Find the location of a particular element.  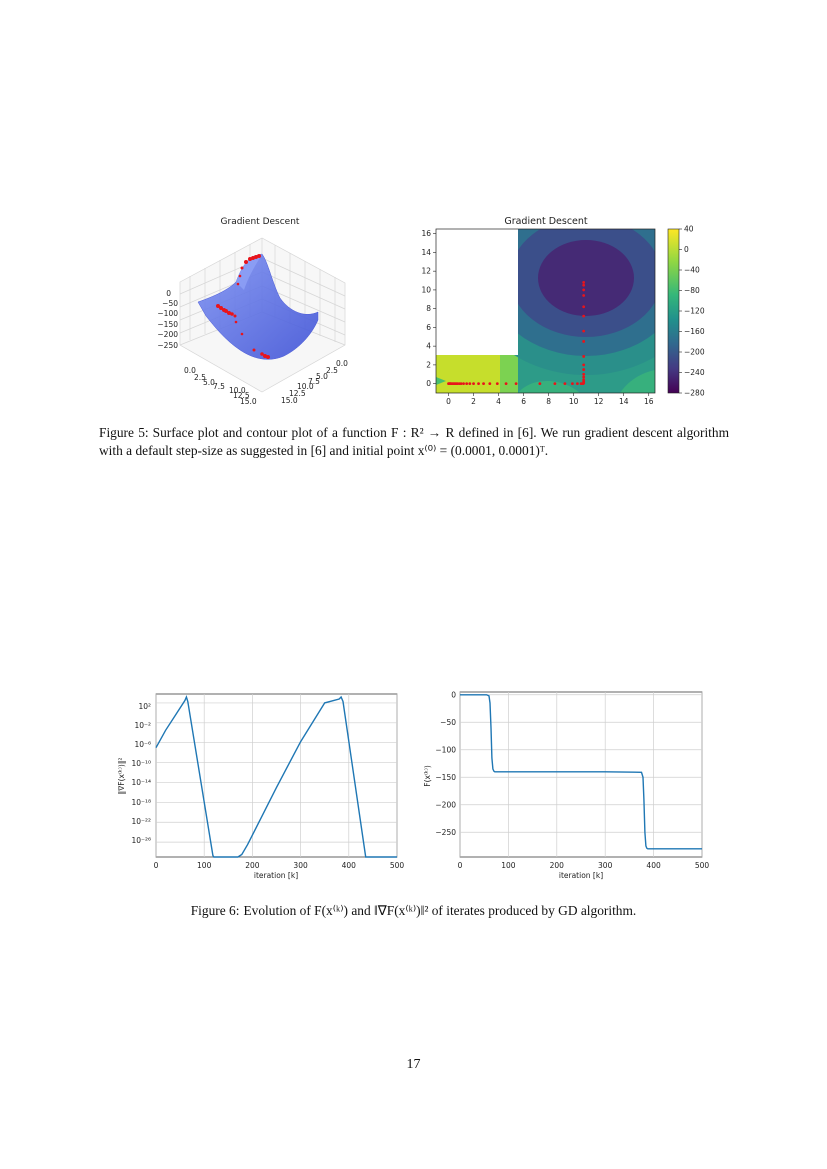

figure6-caption-label: Figure 6: is located at coordinates (215, 910).